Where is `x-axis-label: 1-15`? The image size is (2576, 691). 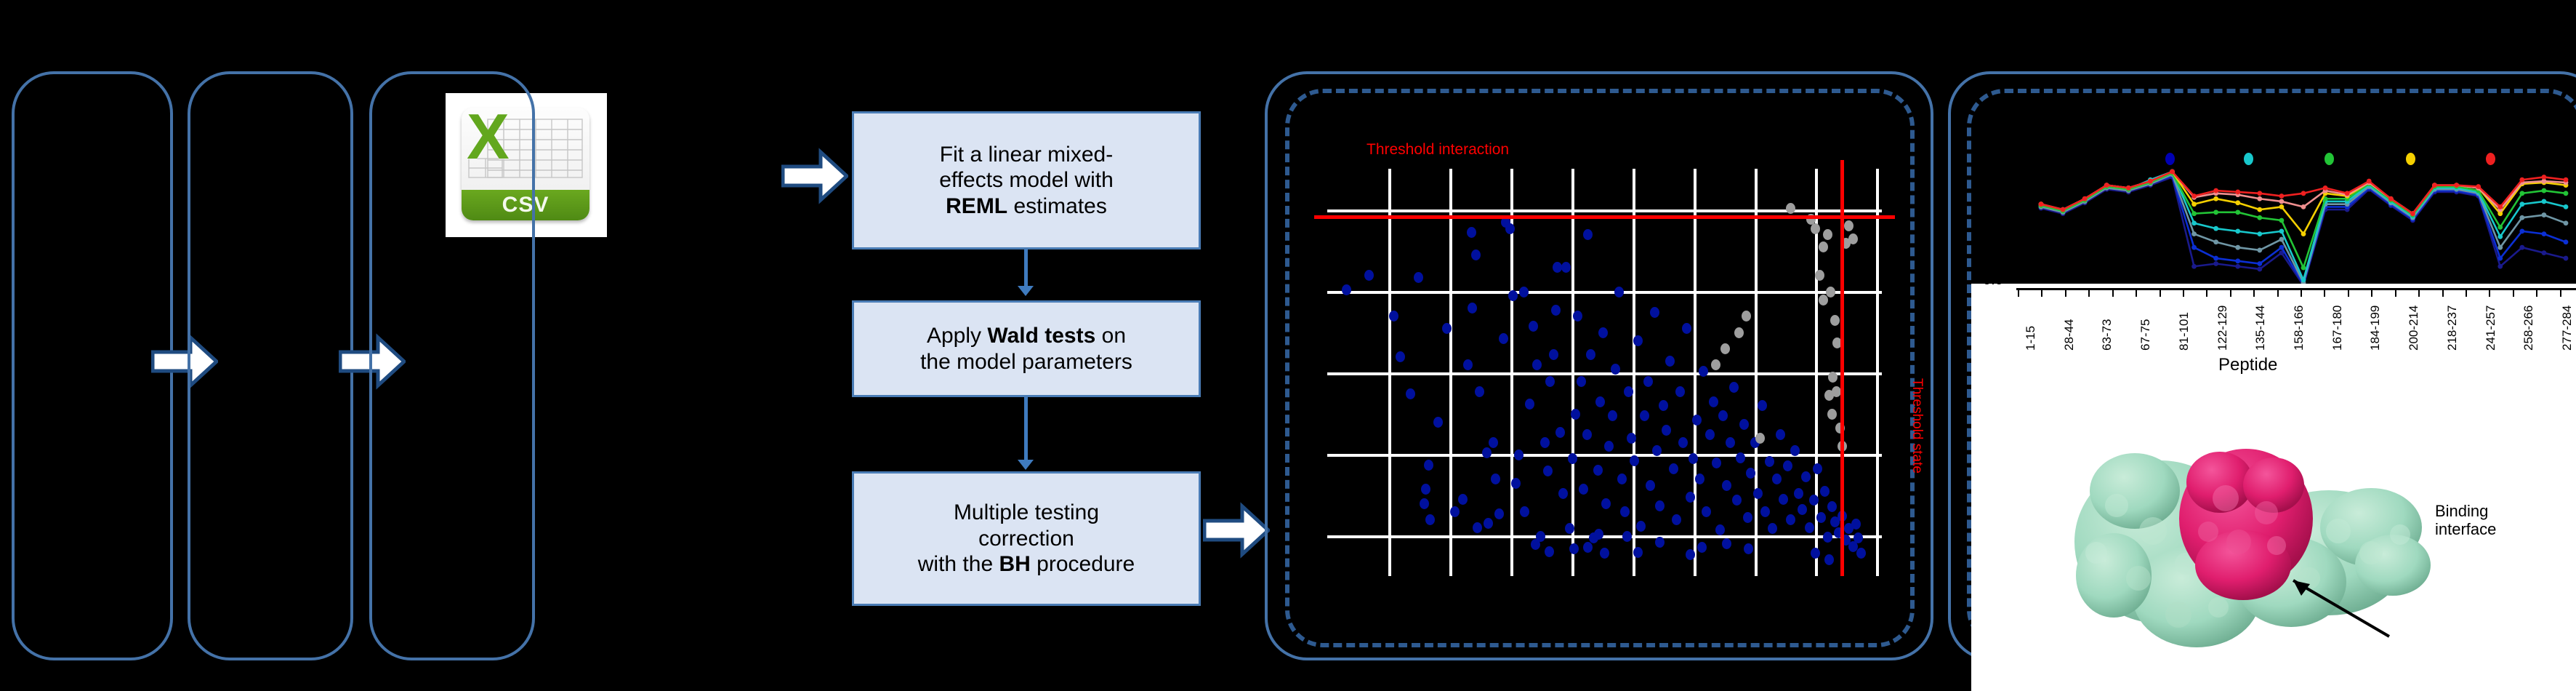 x-axis-label: 1-15 is located at coordinates (2030, 338).